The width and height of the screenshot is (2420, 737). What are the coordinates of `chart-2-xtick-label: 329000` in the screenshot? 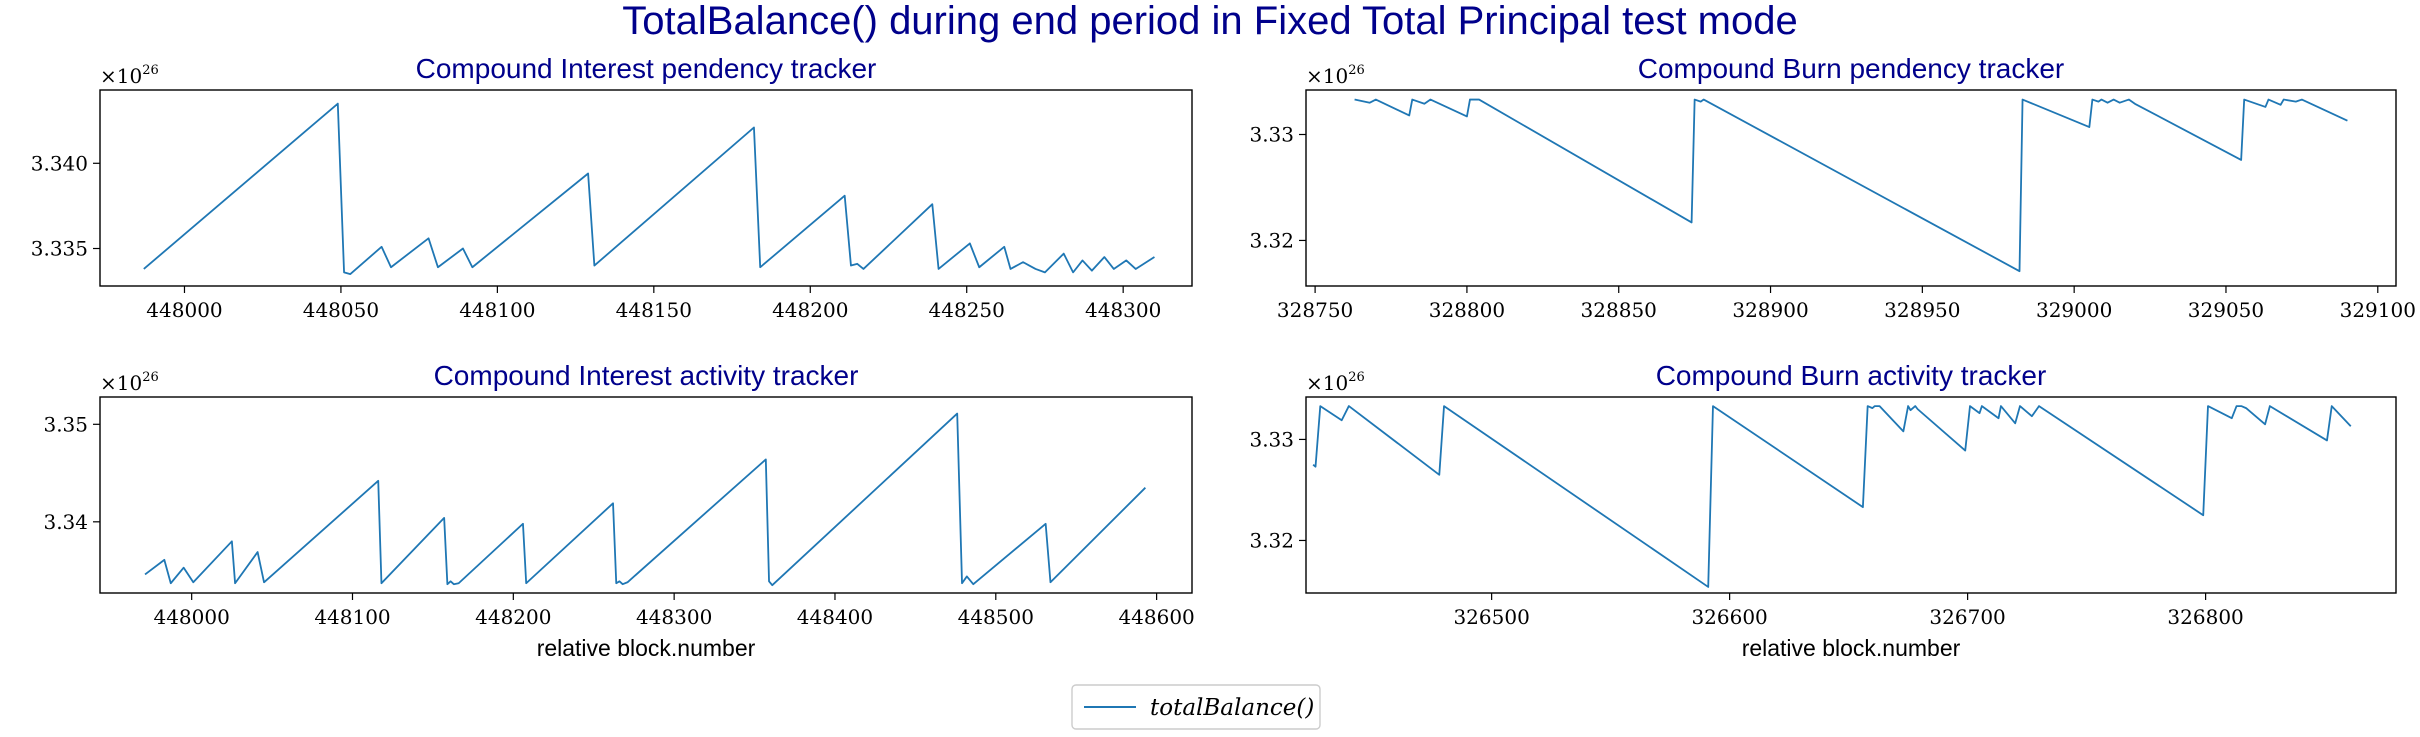 It's located at (2074, 310).